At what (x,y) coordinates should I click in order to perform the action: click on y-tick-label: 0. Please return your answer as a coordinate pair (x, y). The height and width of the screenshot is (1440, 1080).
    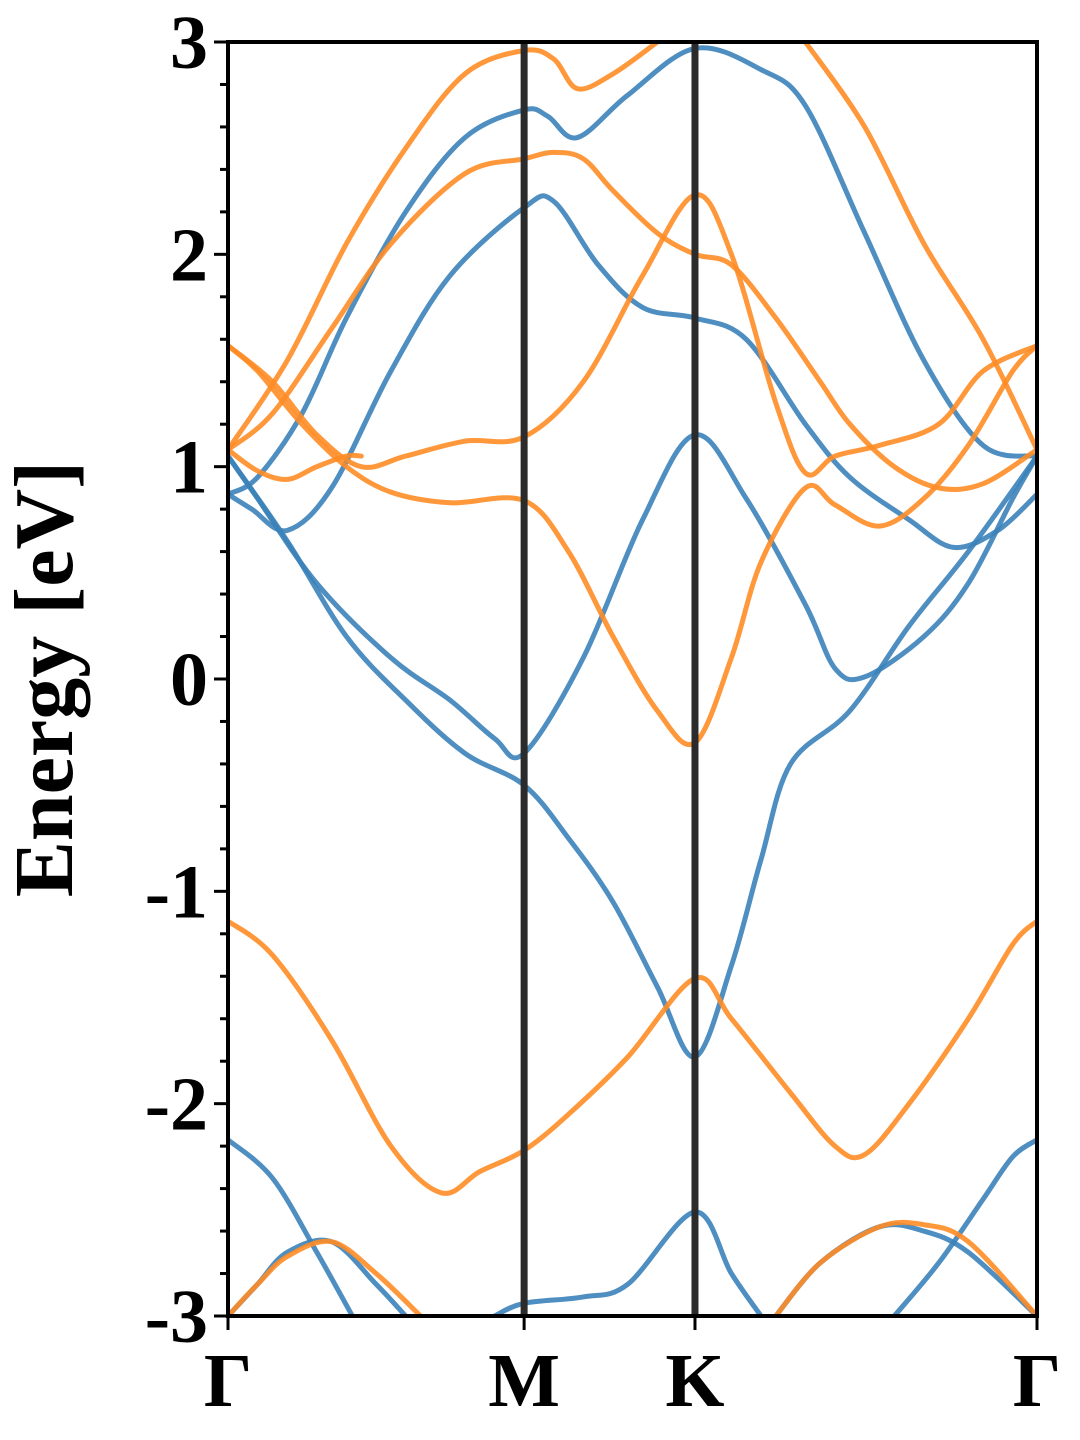
    Looking at the image, I should click on (189, 680).